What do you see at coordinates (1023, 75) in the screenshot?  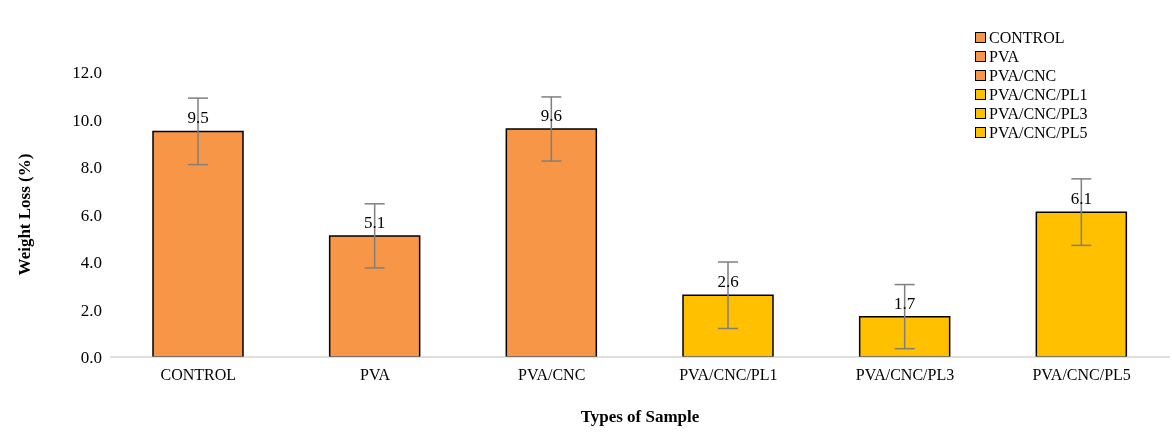 I see `legend-label: PVA/CNC` at bounding box center [1023, 75].